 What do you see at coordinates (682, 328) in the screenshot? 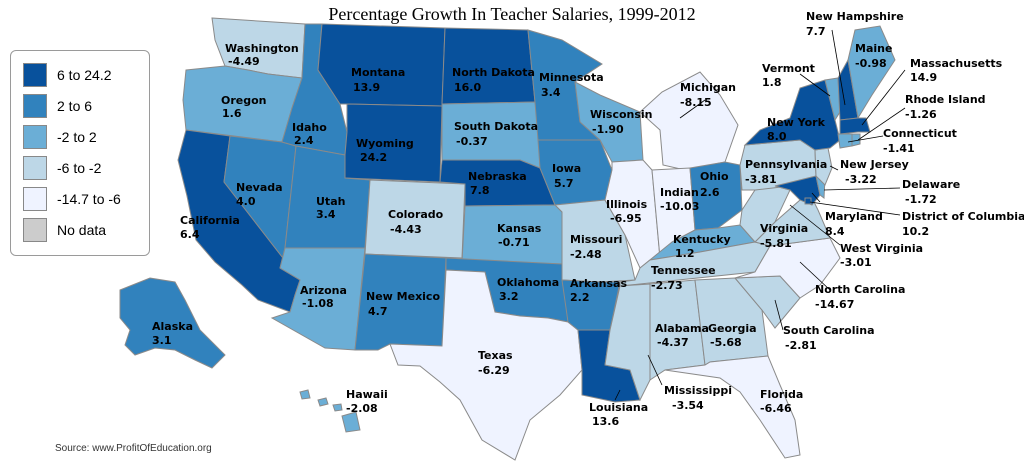
I see `label-alabama-name: Alabama` at bounding box center [682, 328].